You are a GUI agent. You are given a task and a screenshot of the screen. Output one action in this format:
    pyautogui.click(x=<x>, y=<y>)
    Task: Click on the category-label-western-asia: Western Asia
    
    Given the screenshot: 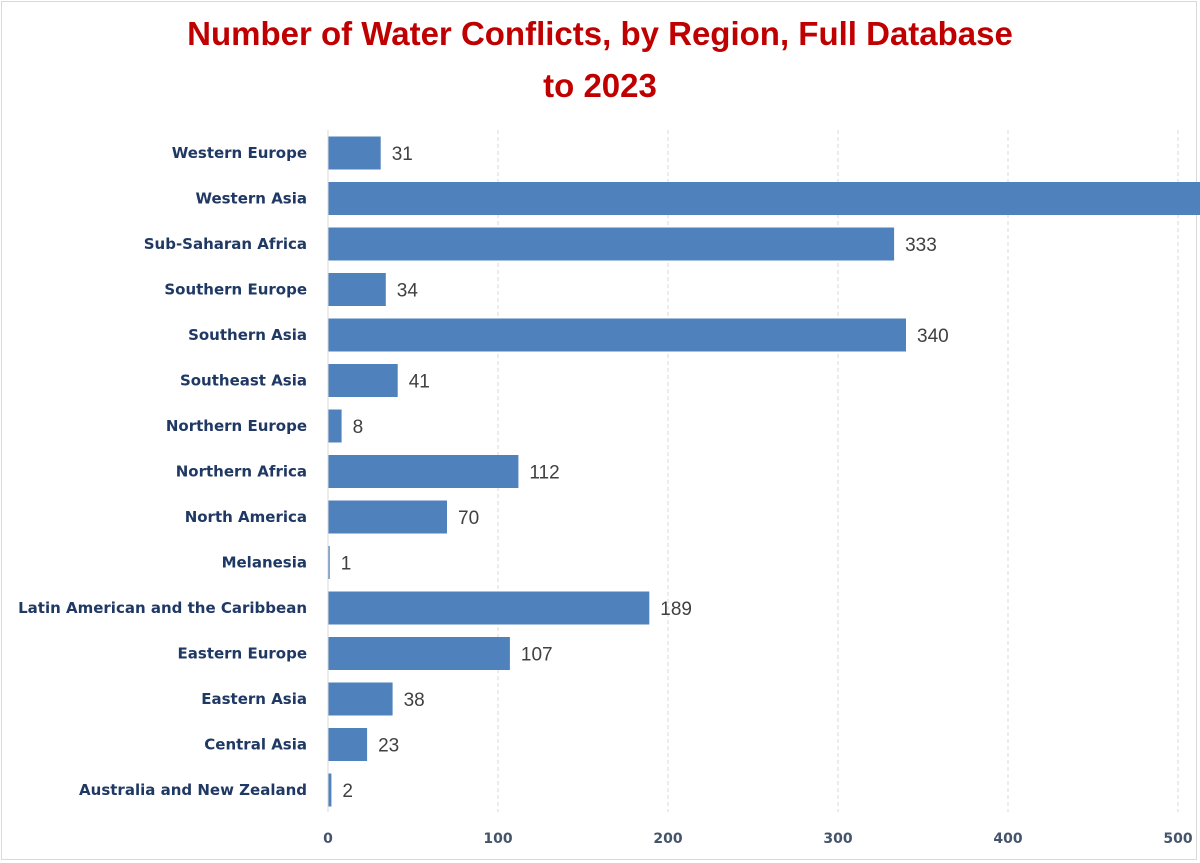 What is the action you would take?
    pyautogui.click(x=251, y=199)
    